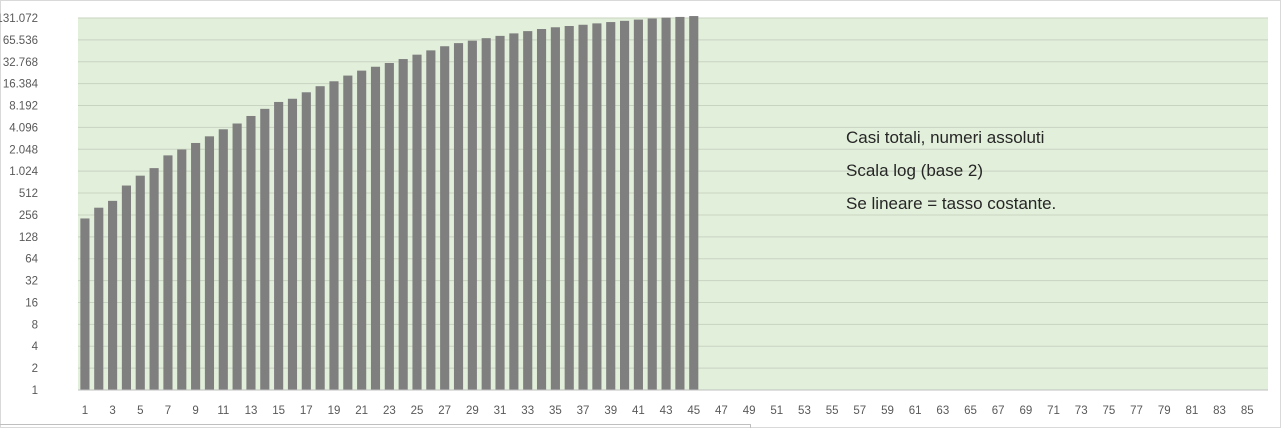 This screenshot has width=1281, height=428. What do you see at coordinates (951, 203) in the screenshot?
I see `annotation-line-3: Se lineare = tasso costante.` at bounding box center [951, 203].